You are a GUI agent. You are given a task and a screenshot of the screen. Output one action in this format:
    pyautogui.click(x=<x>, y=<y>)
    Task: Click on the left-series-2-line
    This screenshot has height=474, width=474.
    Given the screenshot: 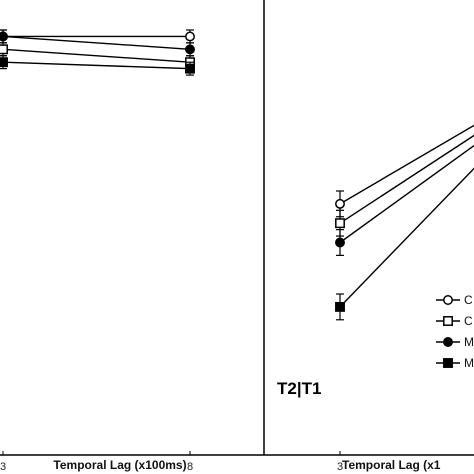 What is the action you would take?
    pyautogui.click(x=96, y=43)
    